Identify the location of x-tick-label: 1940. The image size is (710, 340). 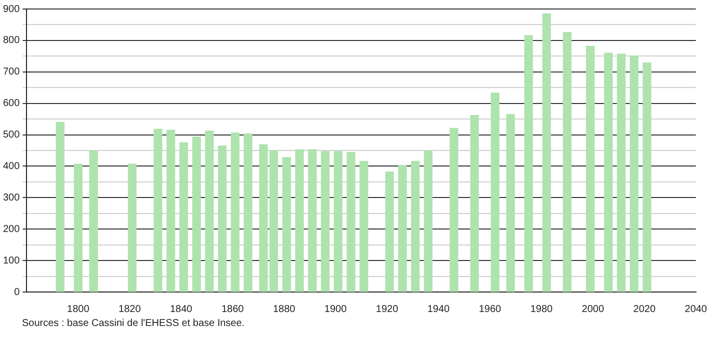
(438, 309).